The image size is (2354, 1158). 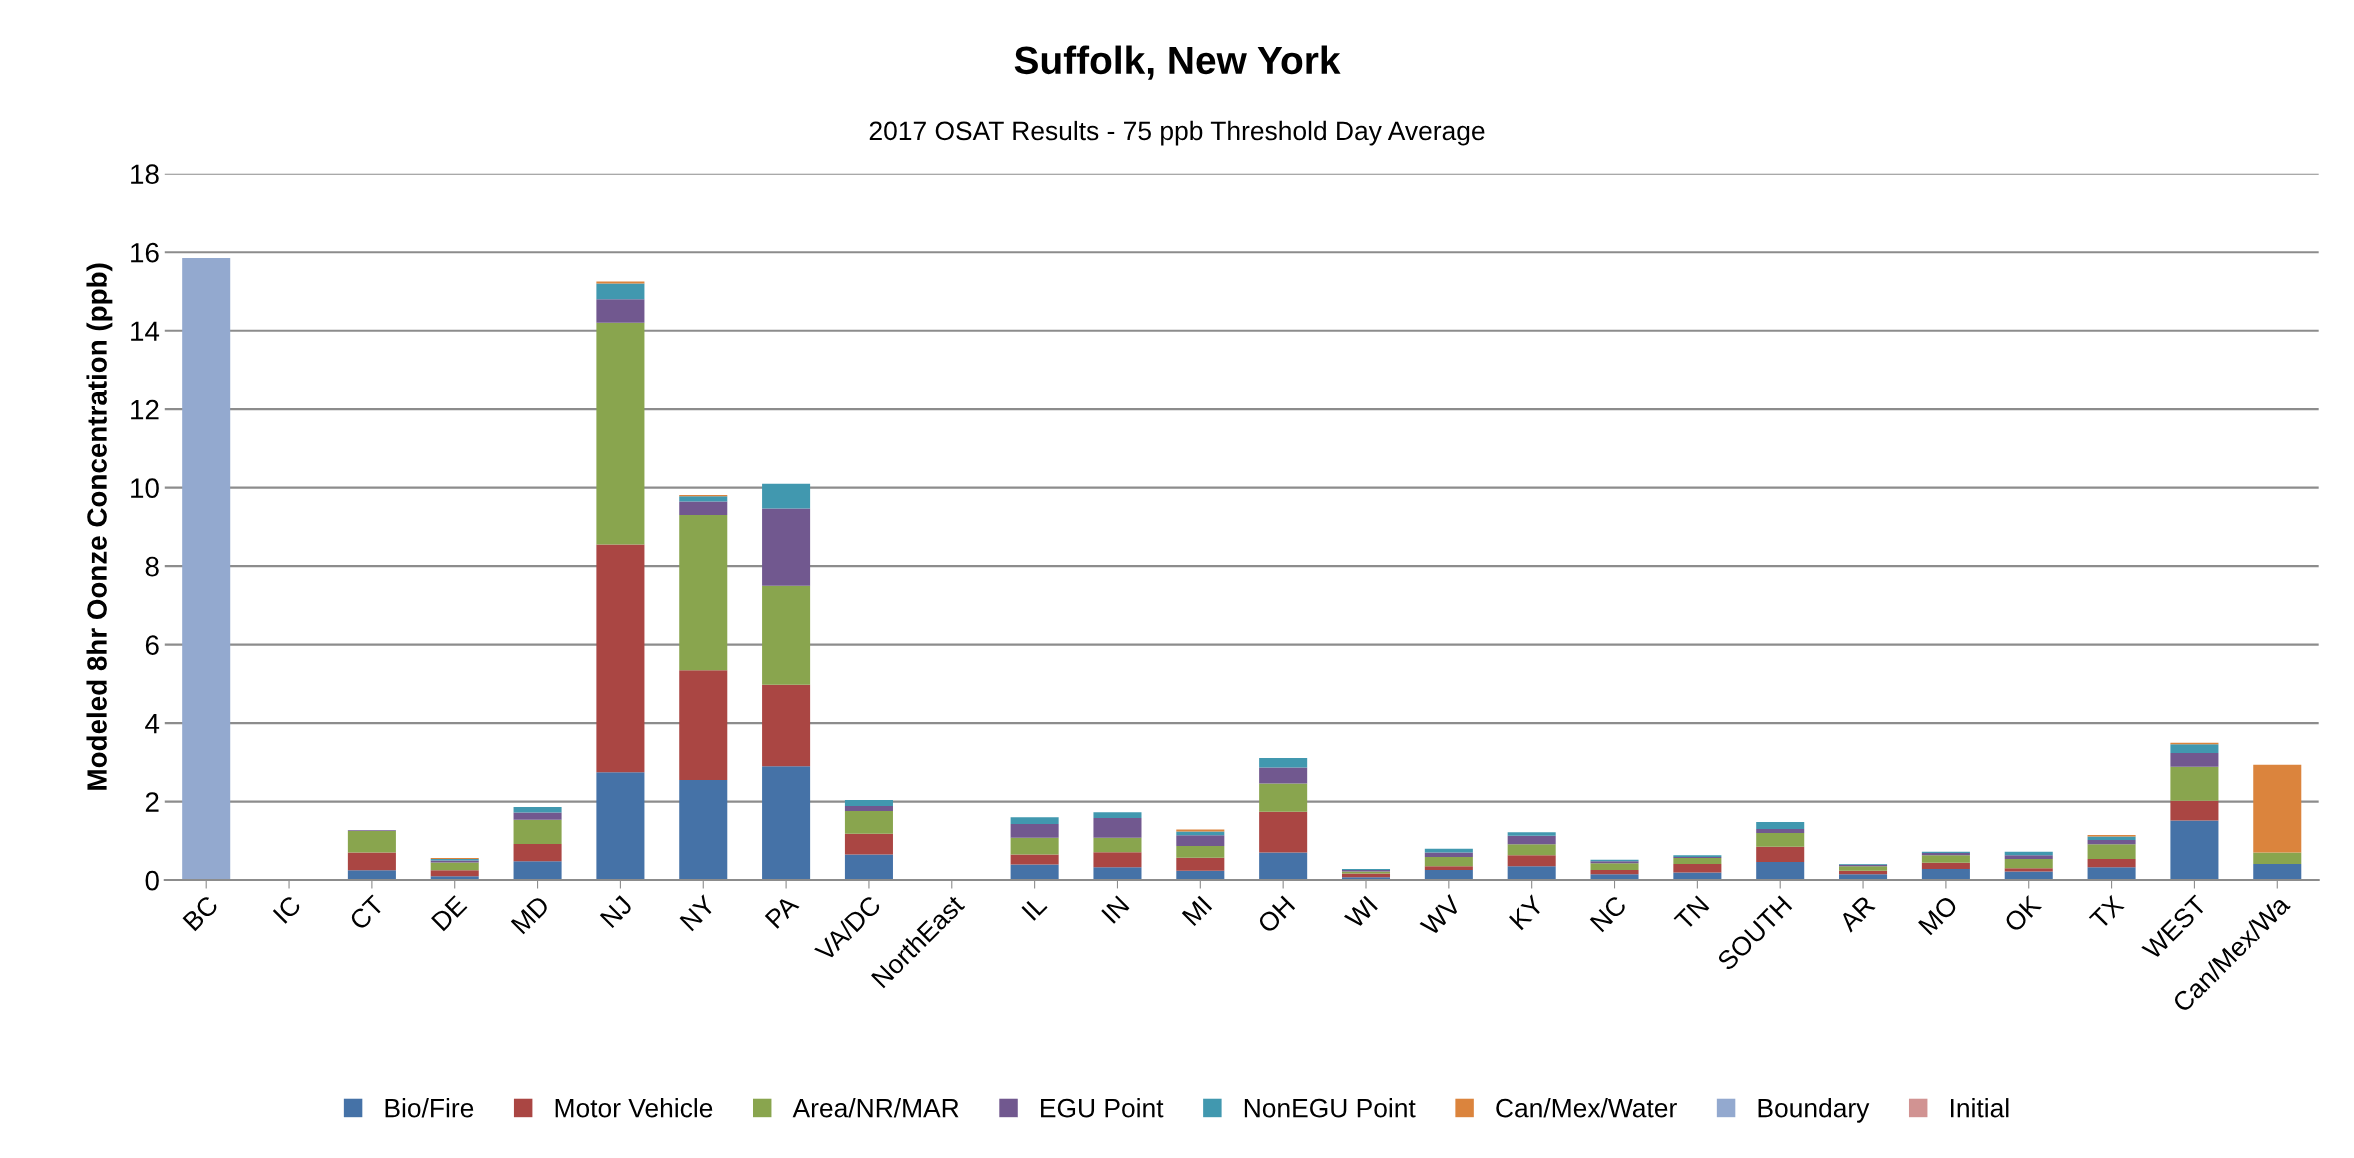 I want to click on y-tick-label: 16, so click(x=145, y=252).